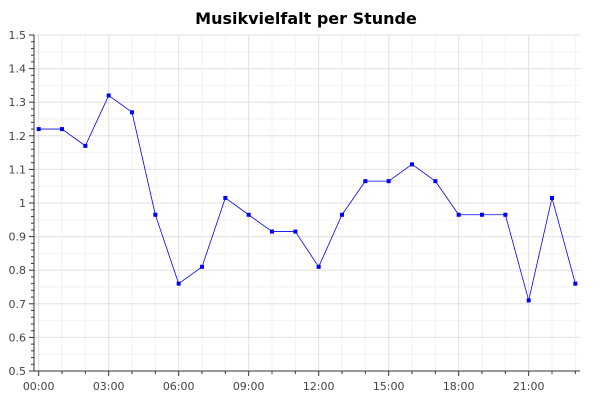  What do you see at coordinates (18, 102) in the screenshot?
I see `y-tick-label: 1.3` at bounding box center [18, 102].